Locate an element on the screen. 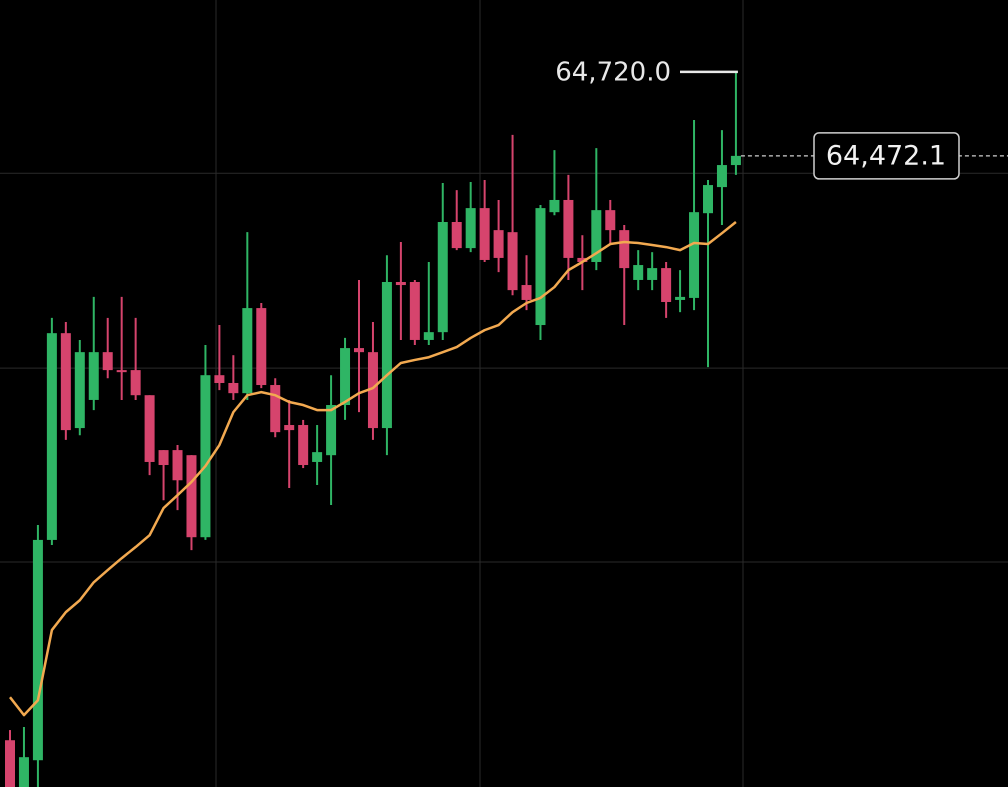 This screenshot has width=1008, height=787. last-price-label: 64,472.1 is located at coordinates (886, 155).